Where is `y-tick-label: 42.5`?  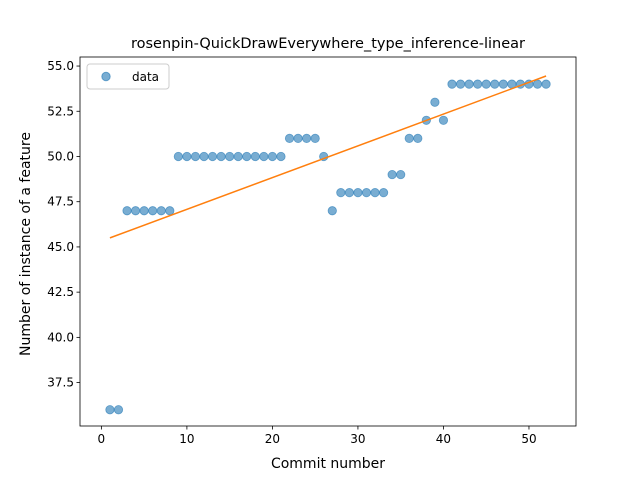 y-tick-label: 42.5 is located at coordinates (60, 292).